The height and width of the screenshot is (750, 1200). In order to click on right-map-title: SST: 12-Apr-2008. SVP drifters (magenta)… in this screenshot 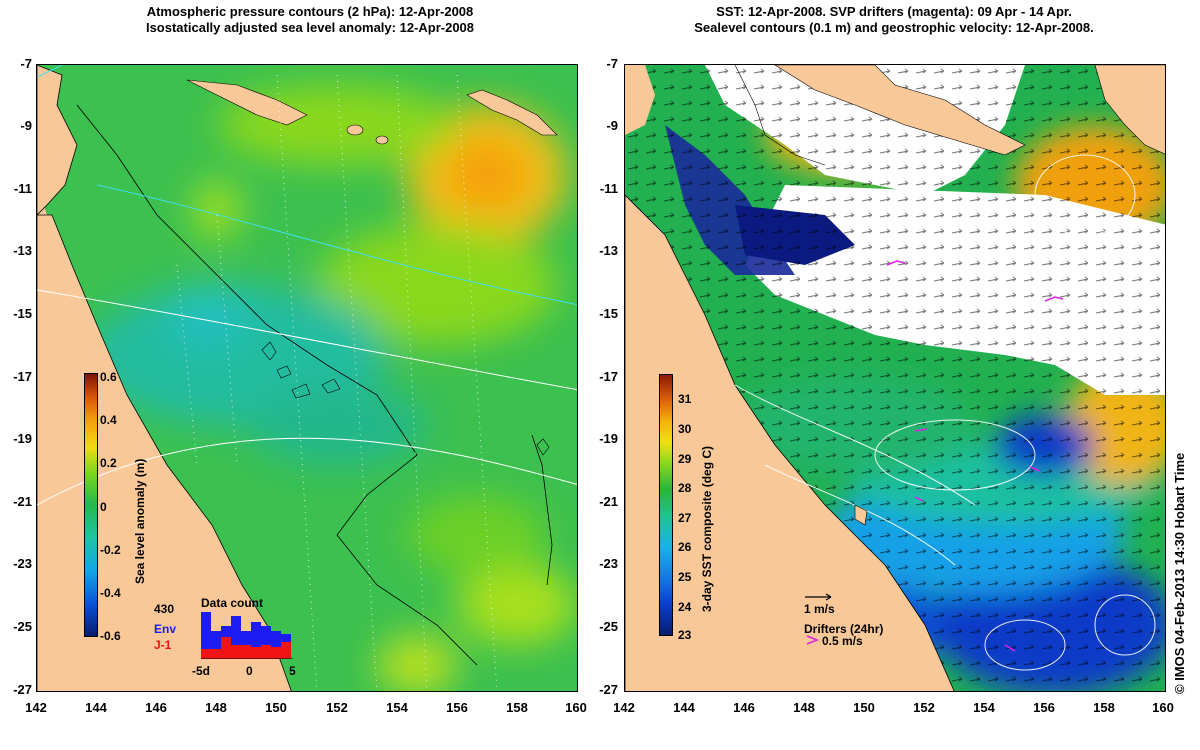, I will do `click(894, 20)`.